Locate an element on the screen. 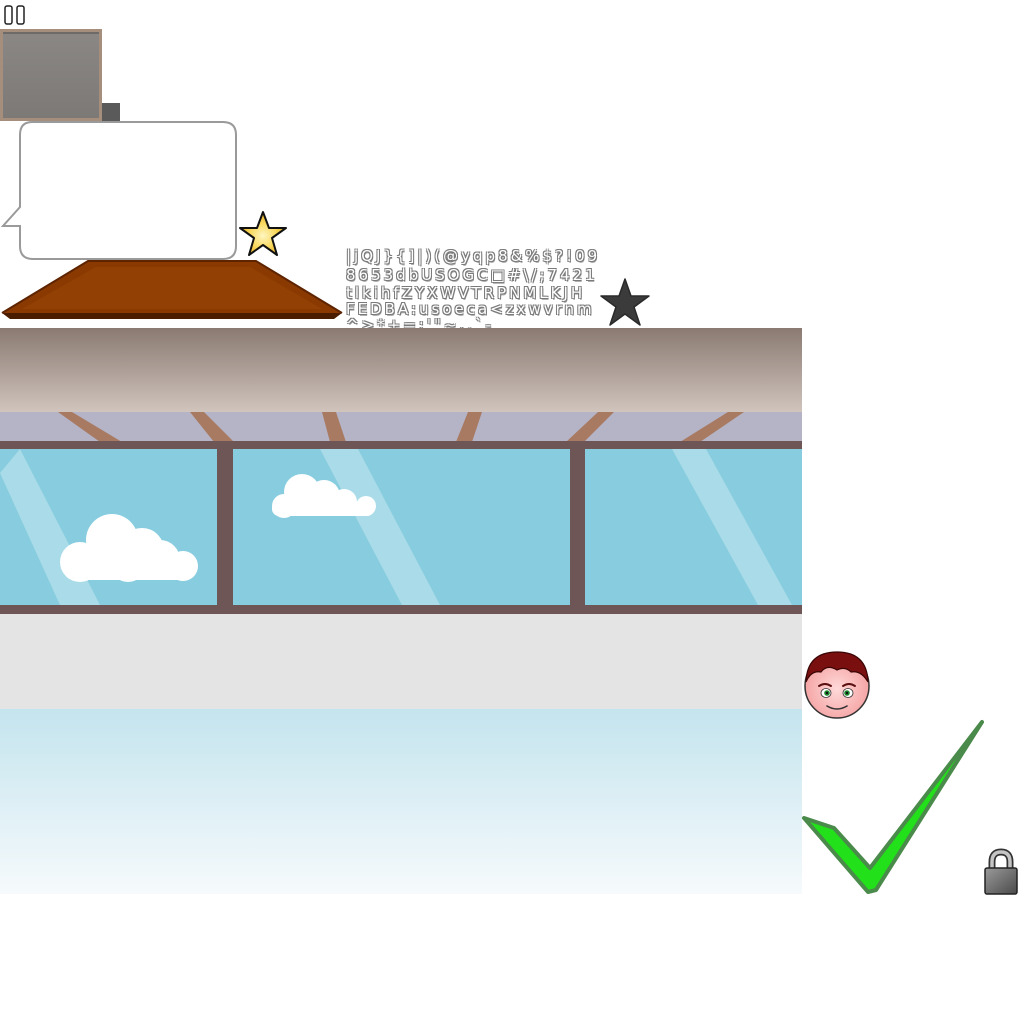 The height and width of the screenshot is (1024, 1024). character-face is located at coordinates (837, 685).